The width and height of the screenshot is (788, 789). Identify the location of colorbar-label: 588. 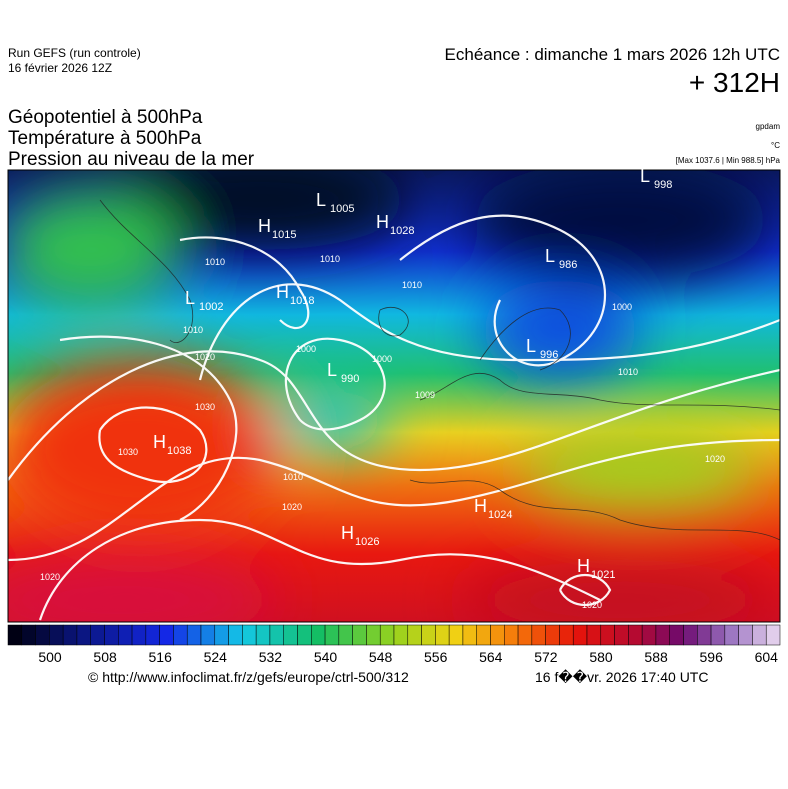
(656, 657).